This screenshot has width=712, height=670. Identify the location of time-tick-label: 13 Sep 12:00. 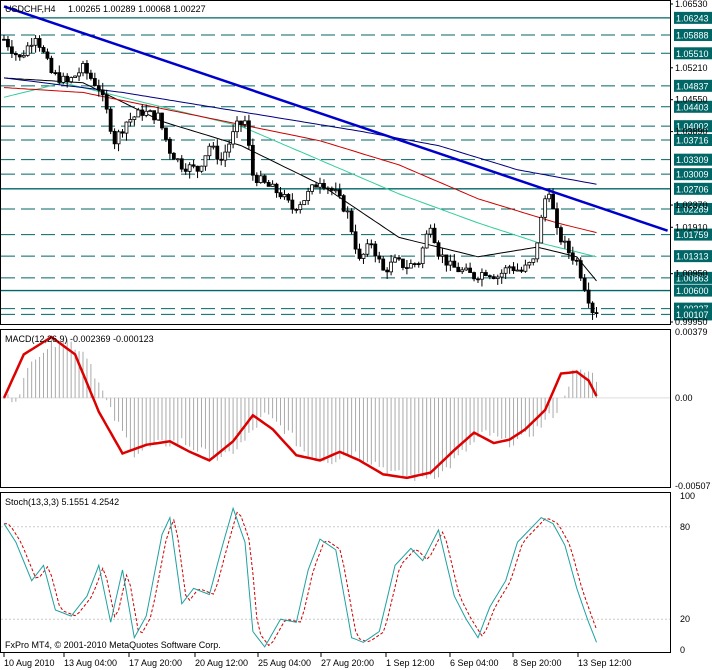
(605, 663).